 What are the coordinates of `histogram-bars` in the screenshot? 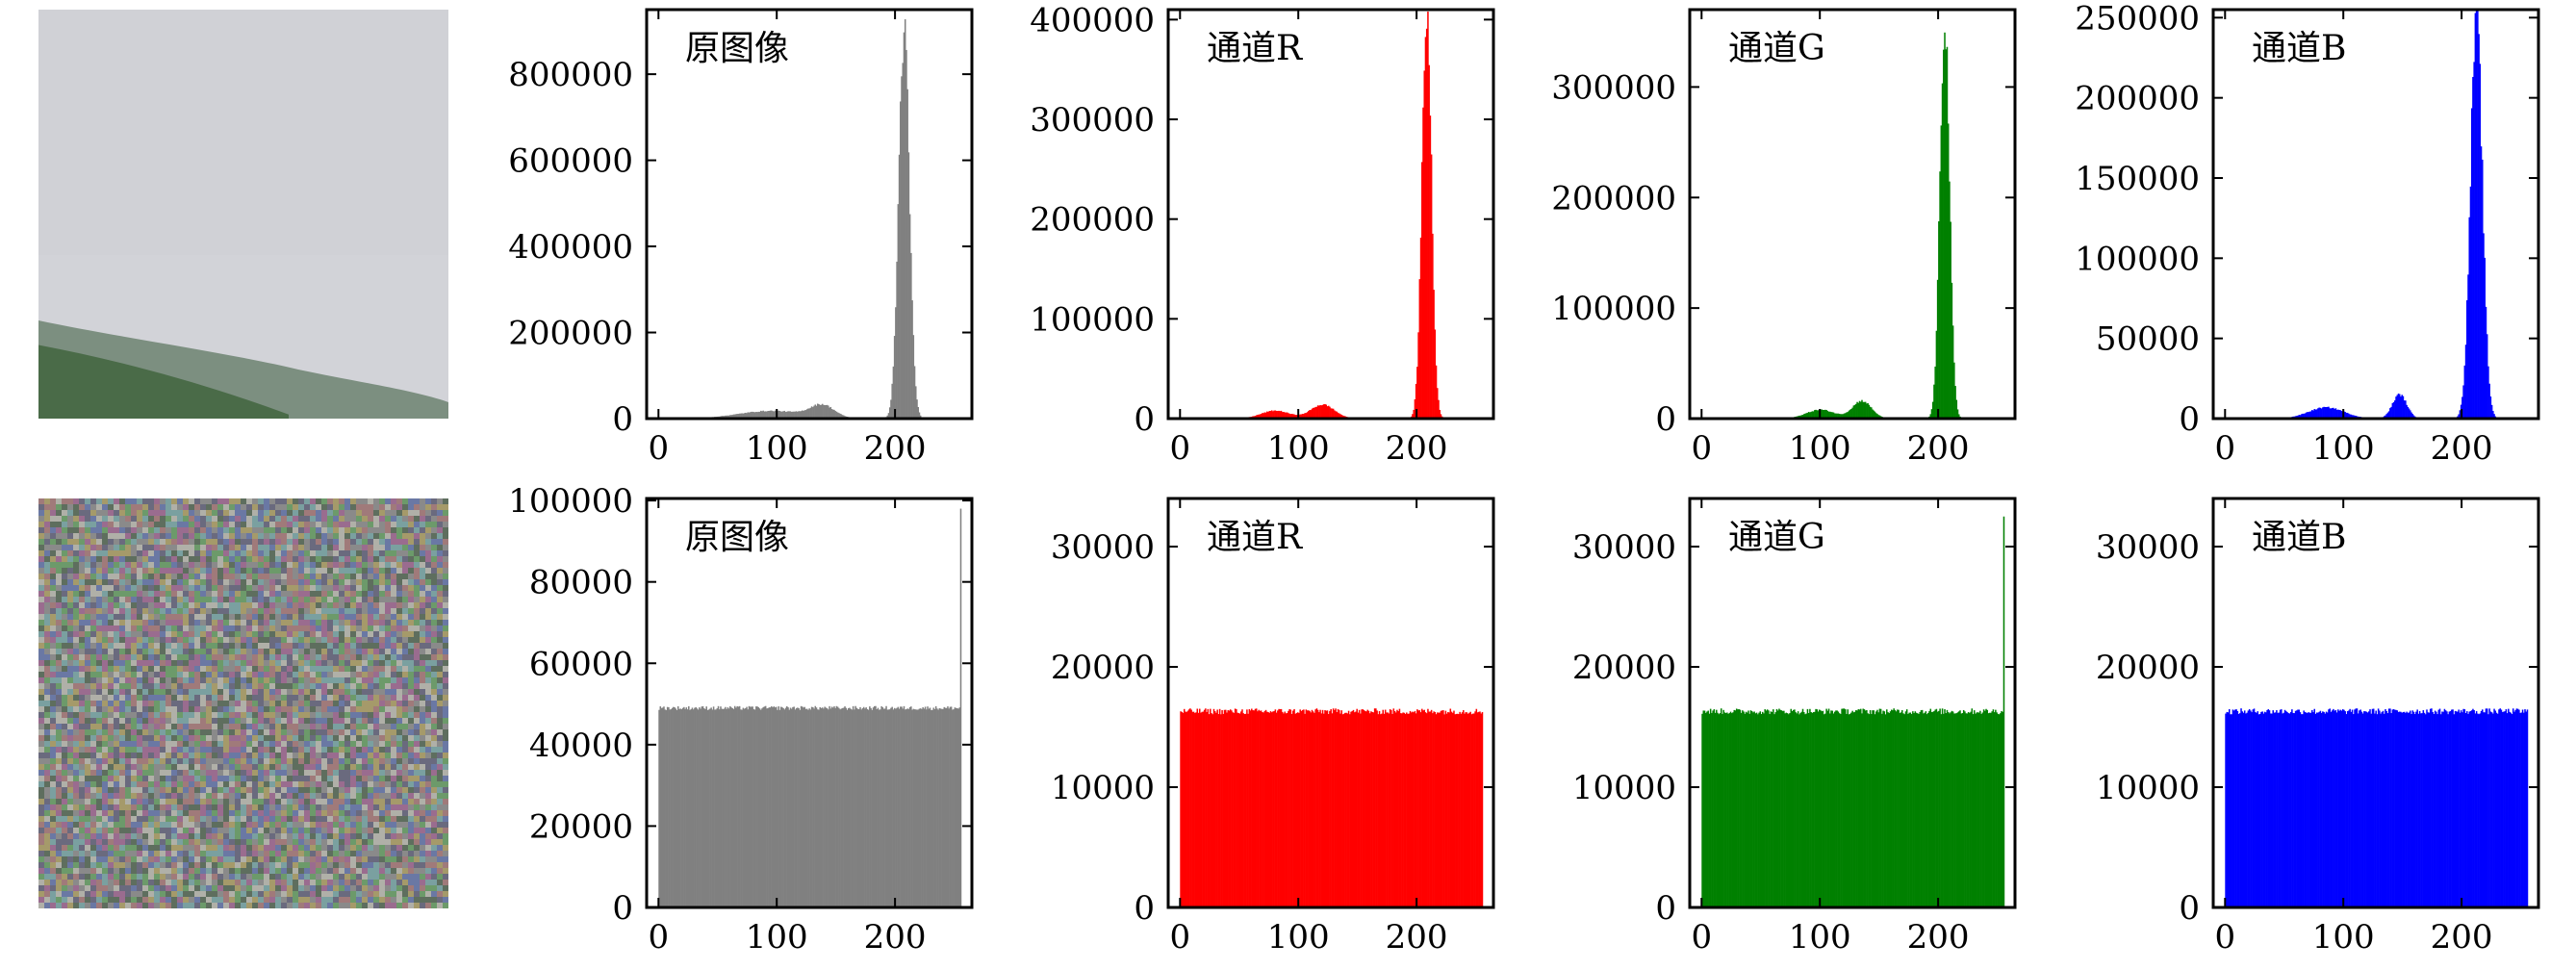 It's located at (2377, 808).